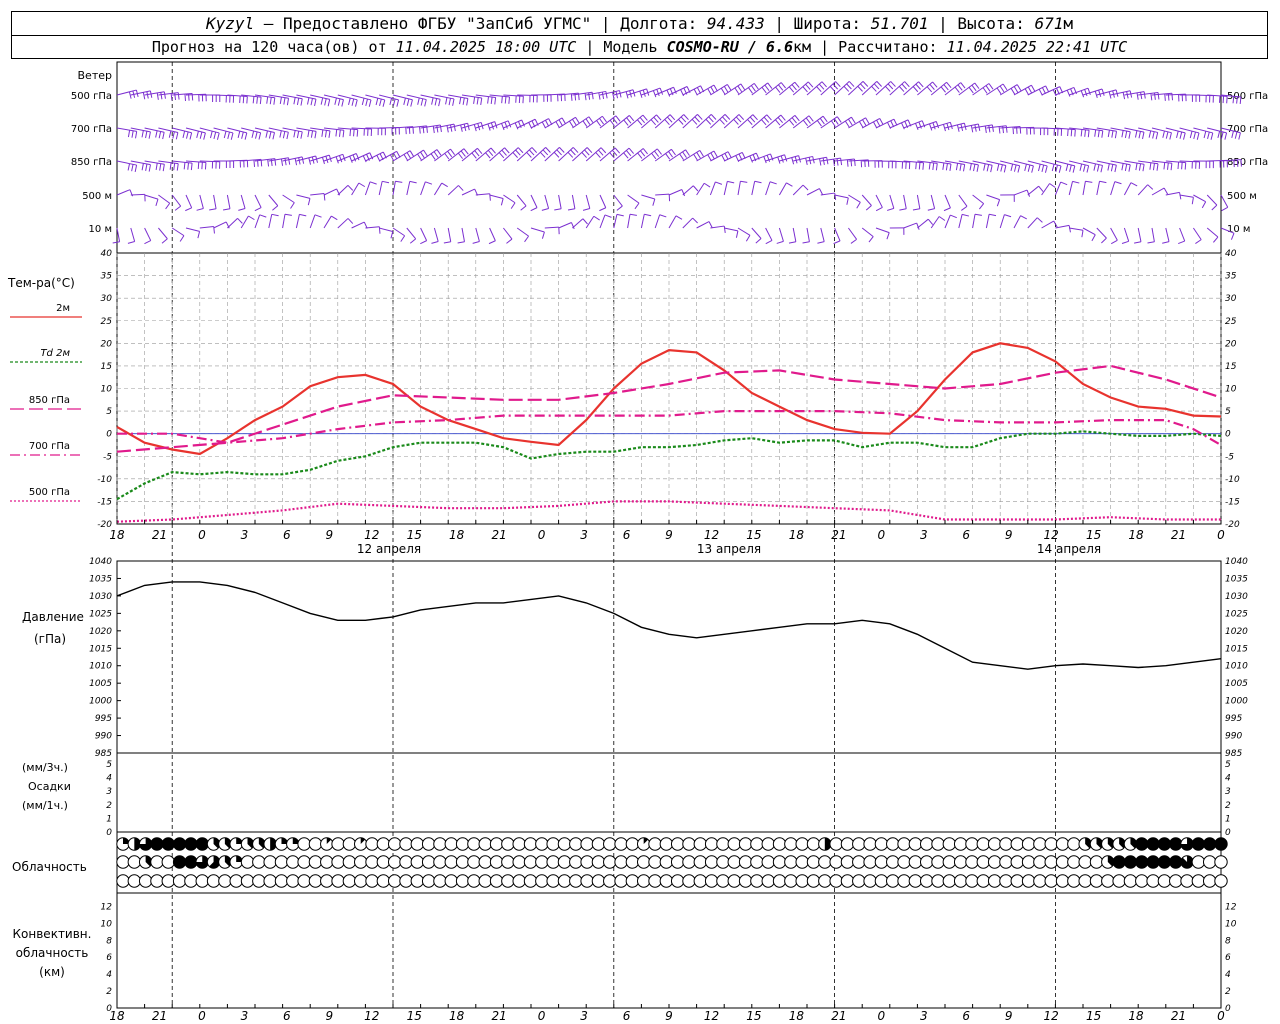 Image resolution: width=1280 pixels, height=1024 pixels. What do you see at coordinates (1236, 579) in the screenshot?
I see `pressure-tick-right: 1035` at bounding box center [1236, 579].